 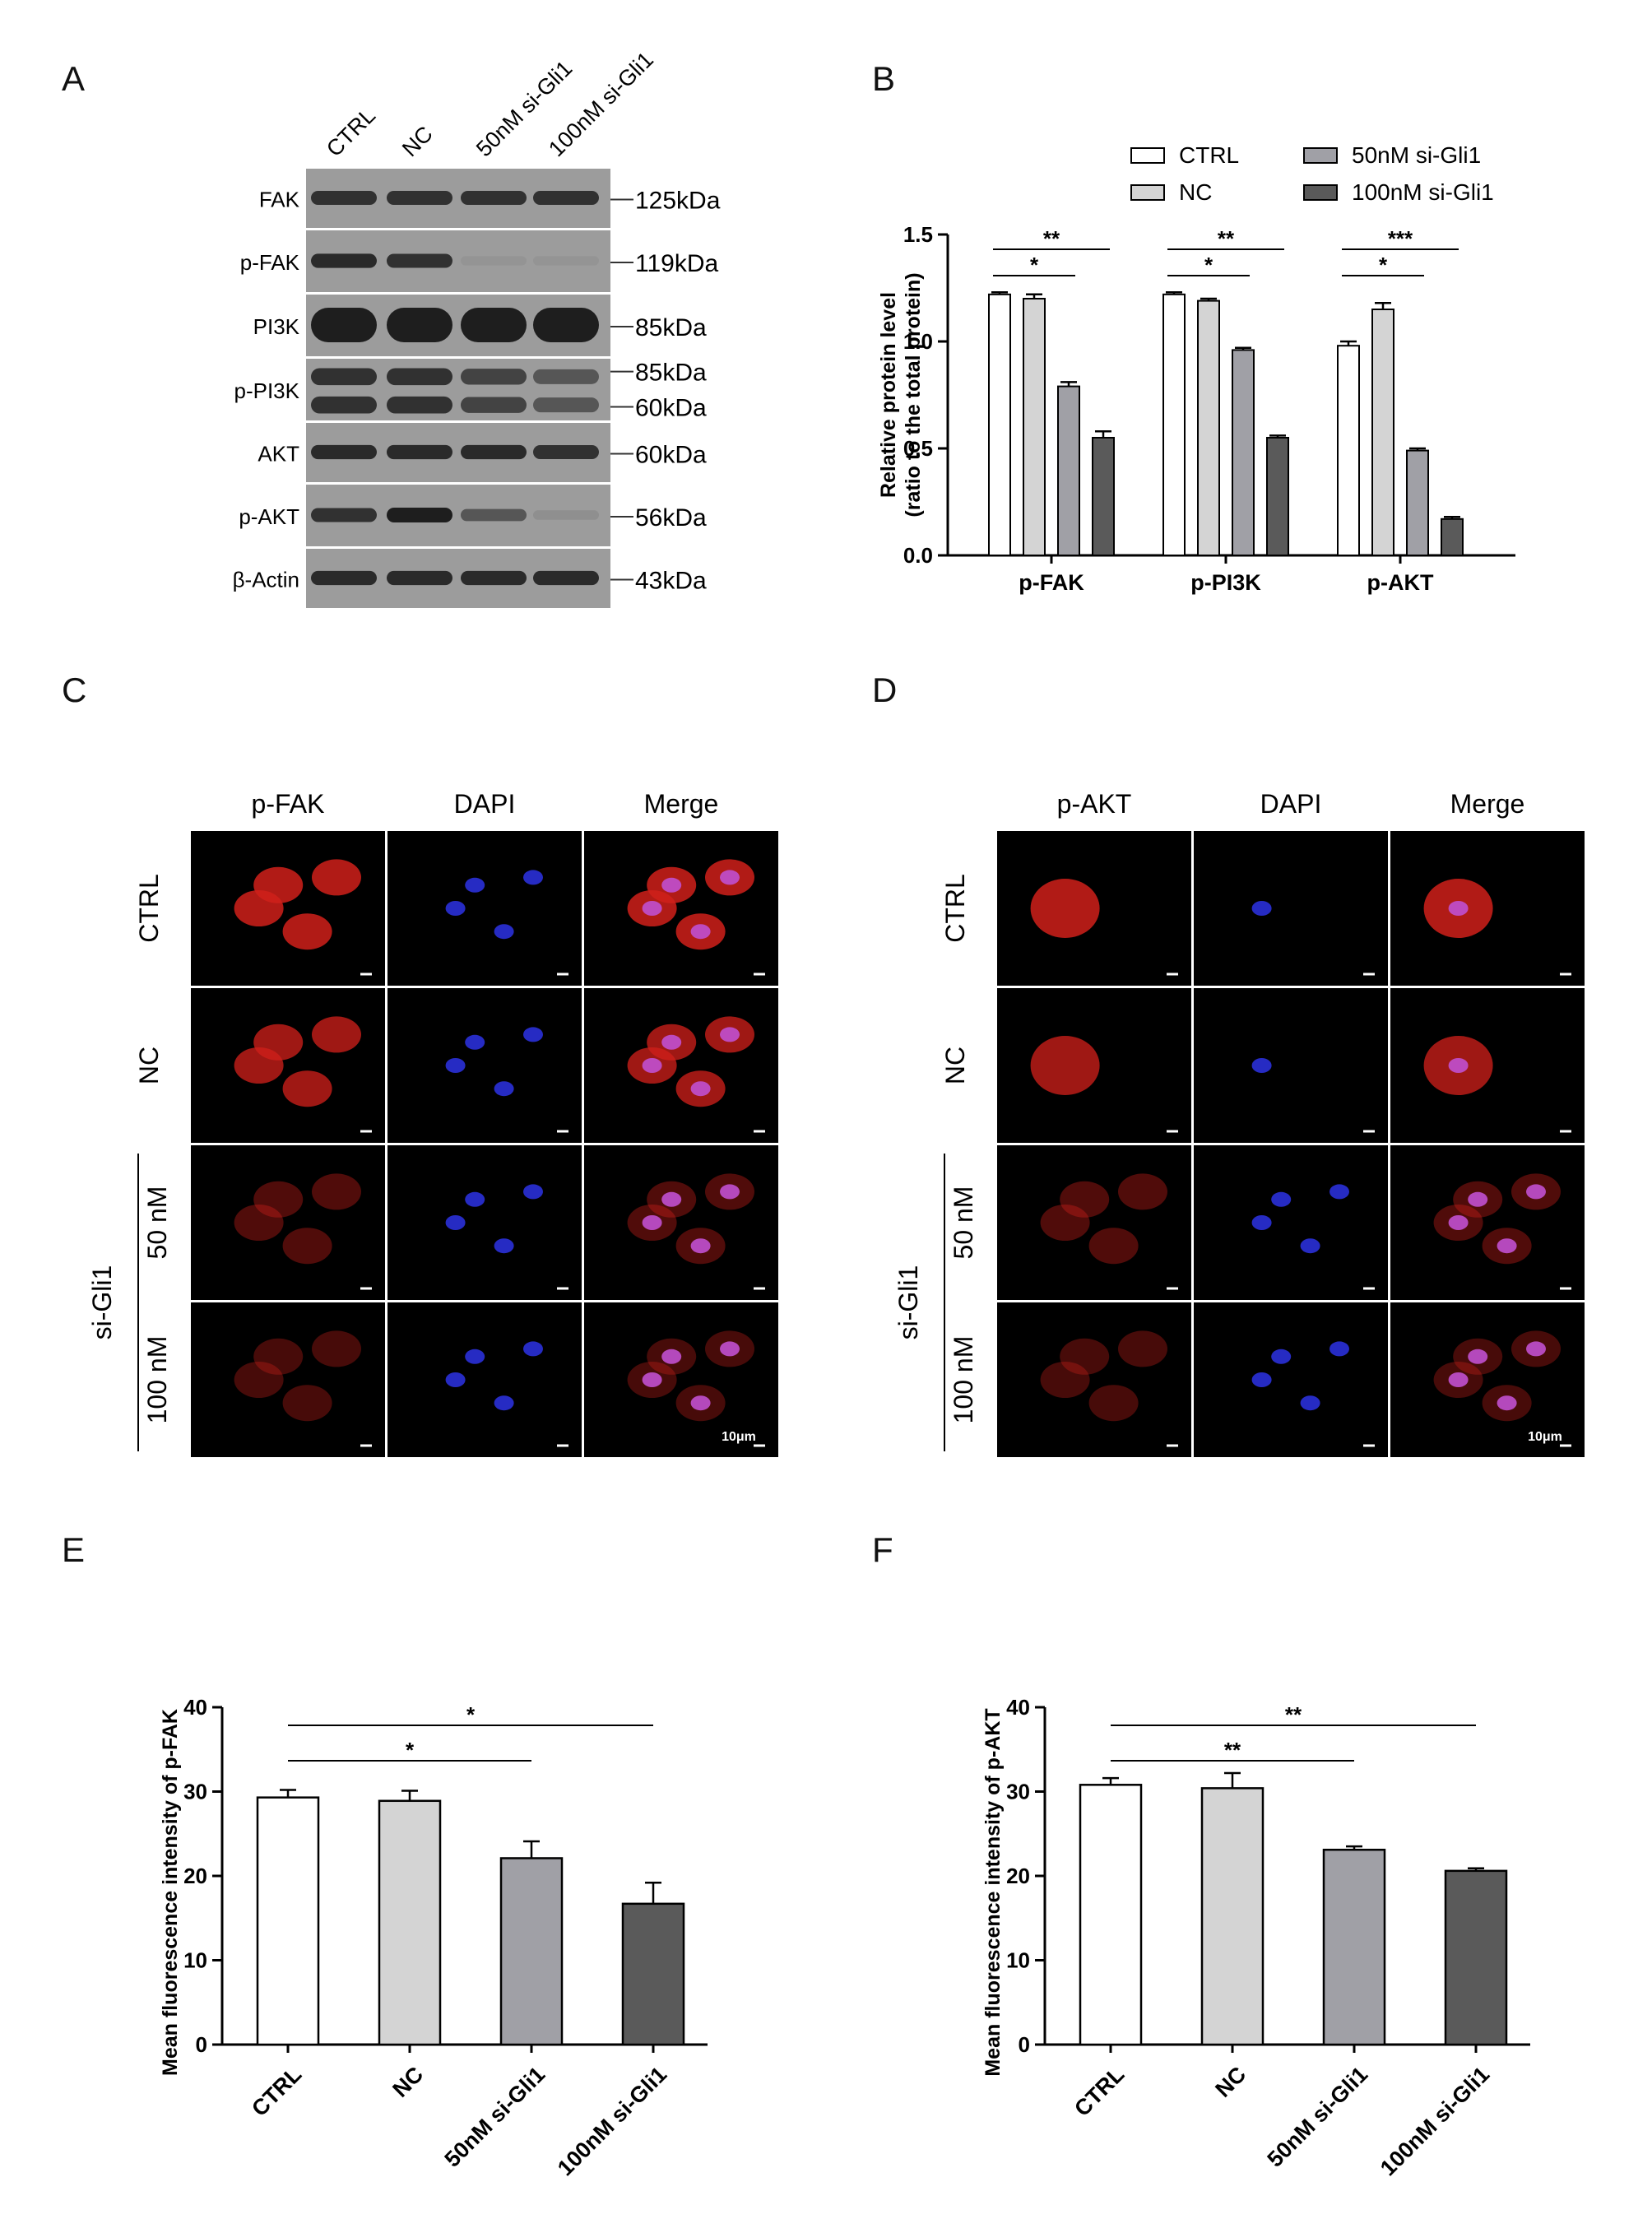 I want to click on y-tick-label: 1.0, so click(x=918, y=341).